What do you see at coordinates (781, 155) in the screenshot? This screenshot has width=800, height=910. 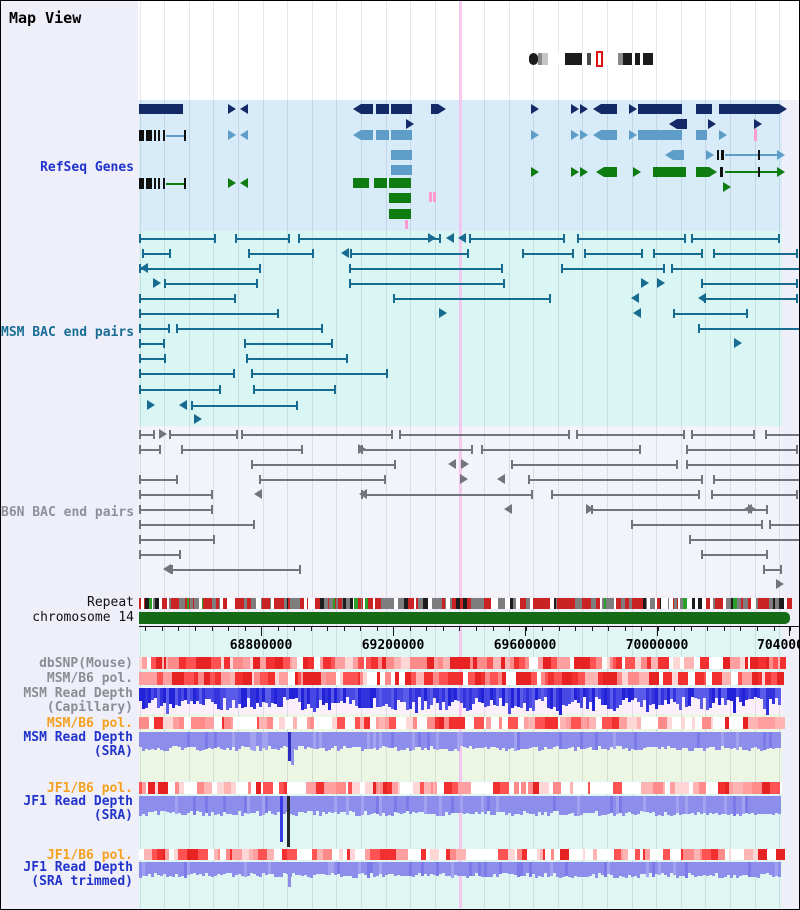 I see `gene-span-arrow` at bounding box center [781, 155].